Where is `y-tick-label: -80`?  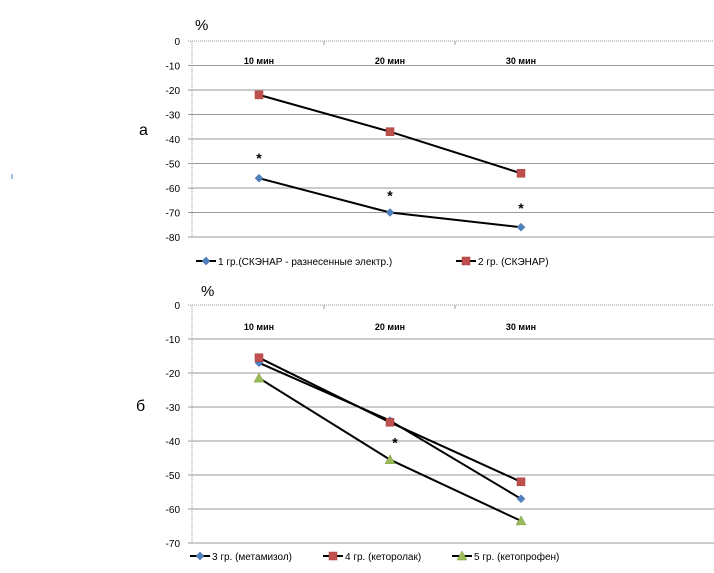 y-tick-label: -80 is located at coordinates (173, 238).